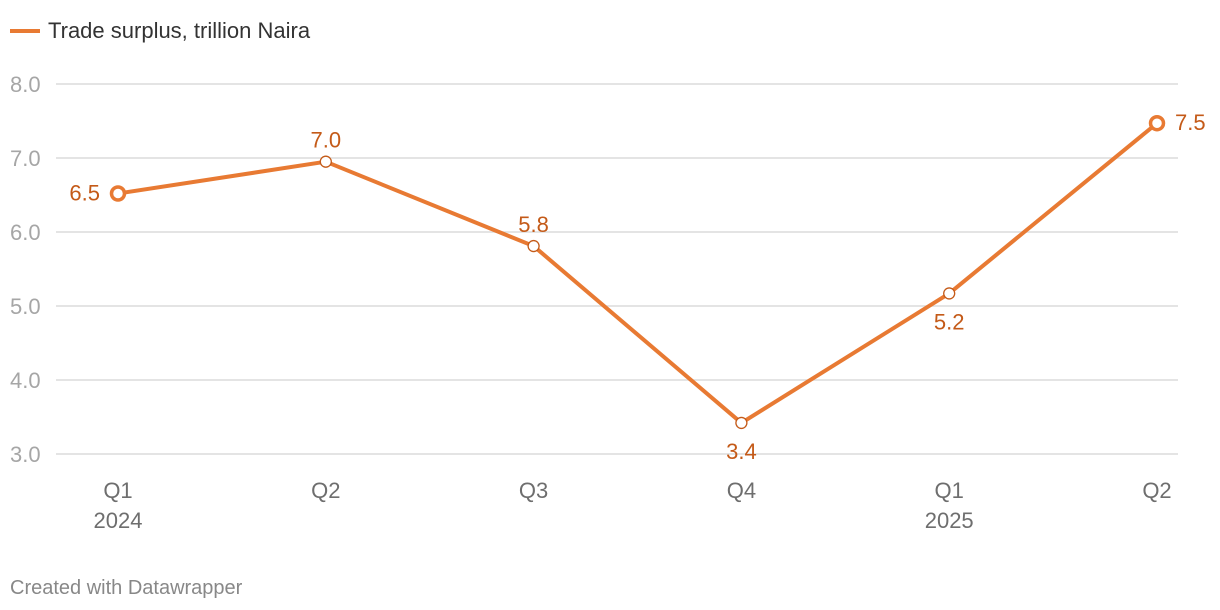 This screenshot has width=1220, height=610. What do you see at coordinates (633, 505) in the screenshot?
I see `x-axis: Q1 2024 Q2 Q3 Q4 Q1 2025 Q2` at bounding box center [633, 505].